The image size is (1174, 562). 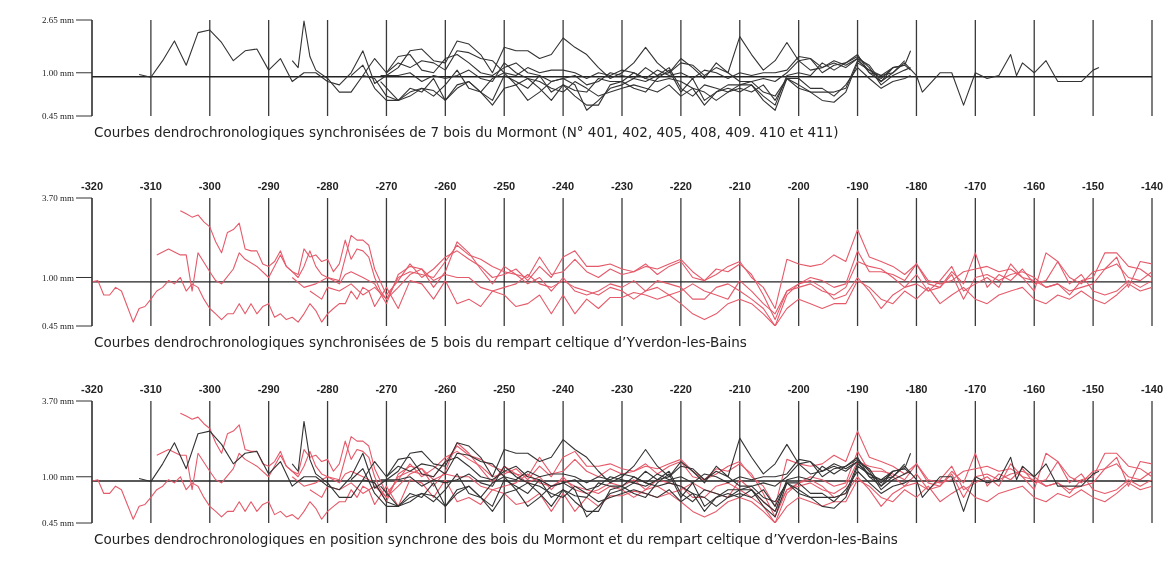 What do you see at coordinates (496, 539) in the screenshot?
I see `text: Courbes dendrochronologiques en position synchrone des bois du Mormont et du rempart celtique d’Yverdon-les-Bains` at bounding box center [496, 539].